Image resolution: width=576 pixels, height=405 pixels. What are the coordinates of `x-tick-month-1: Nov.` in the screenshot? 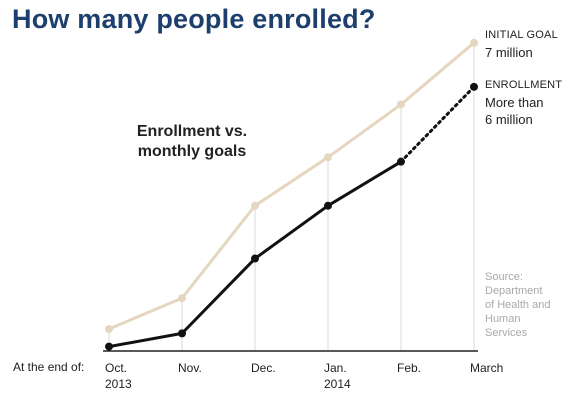 It's located at (190, 368).